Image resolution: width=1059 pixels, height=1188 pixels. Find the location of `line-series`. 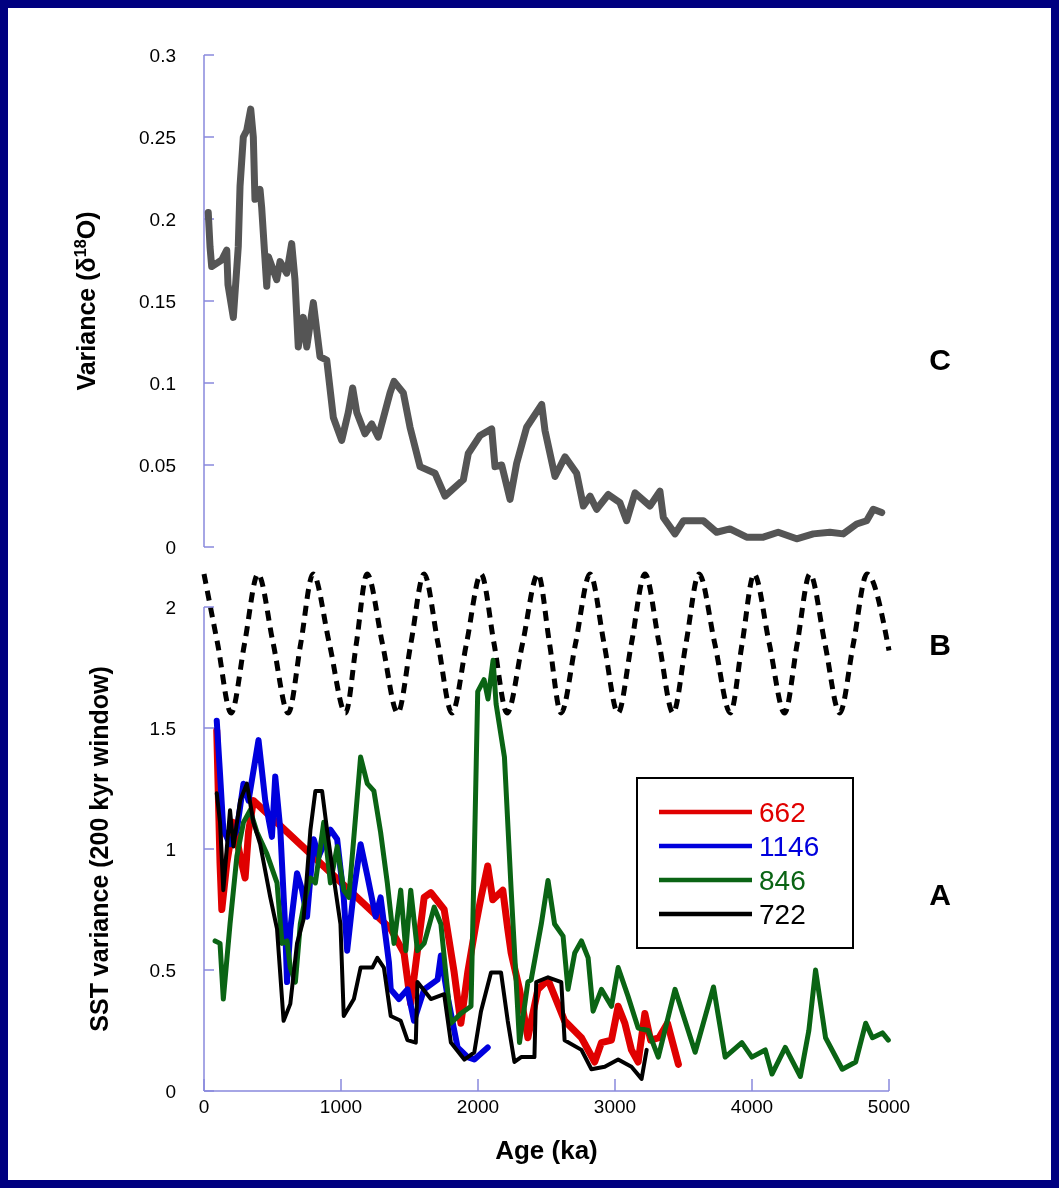

line-series is located at coordinates (431, 931).